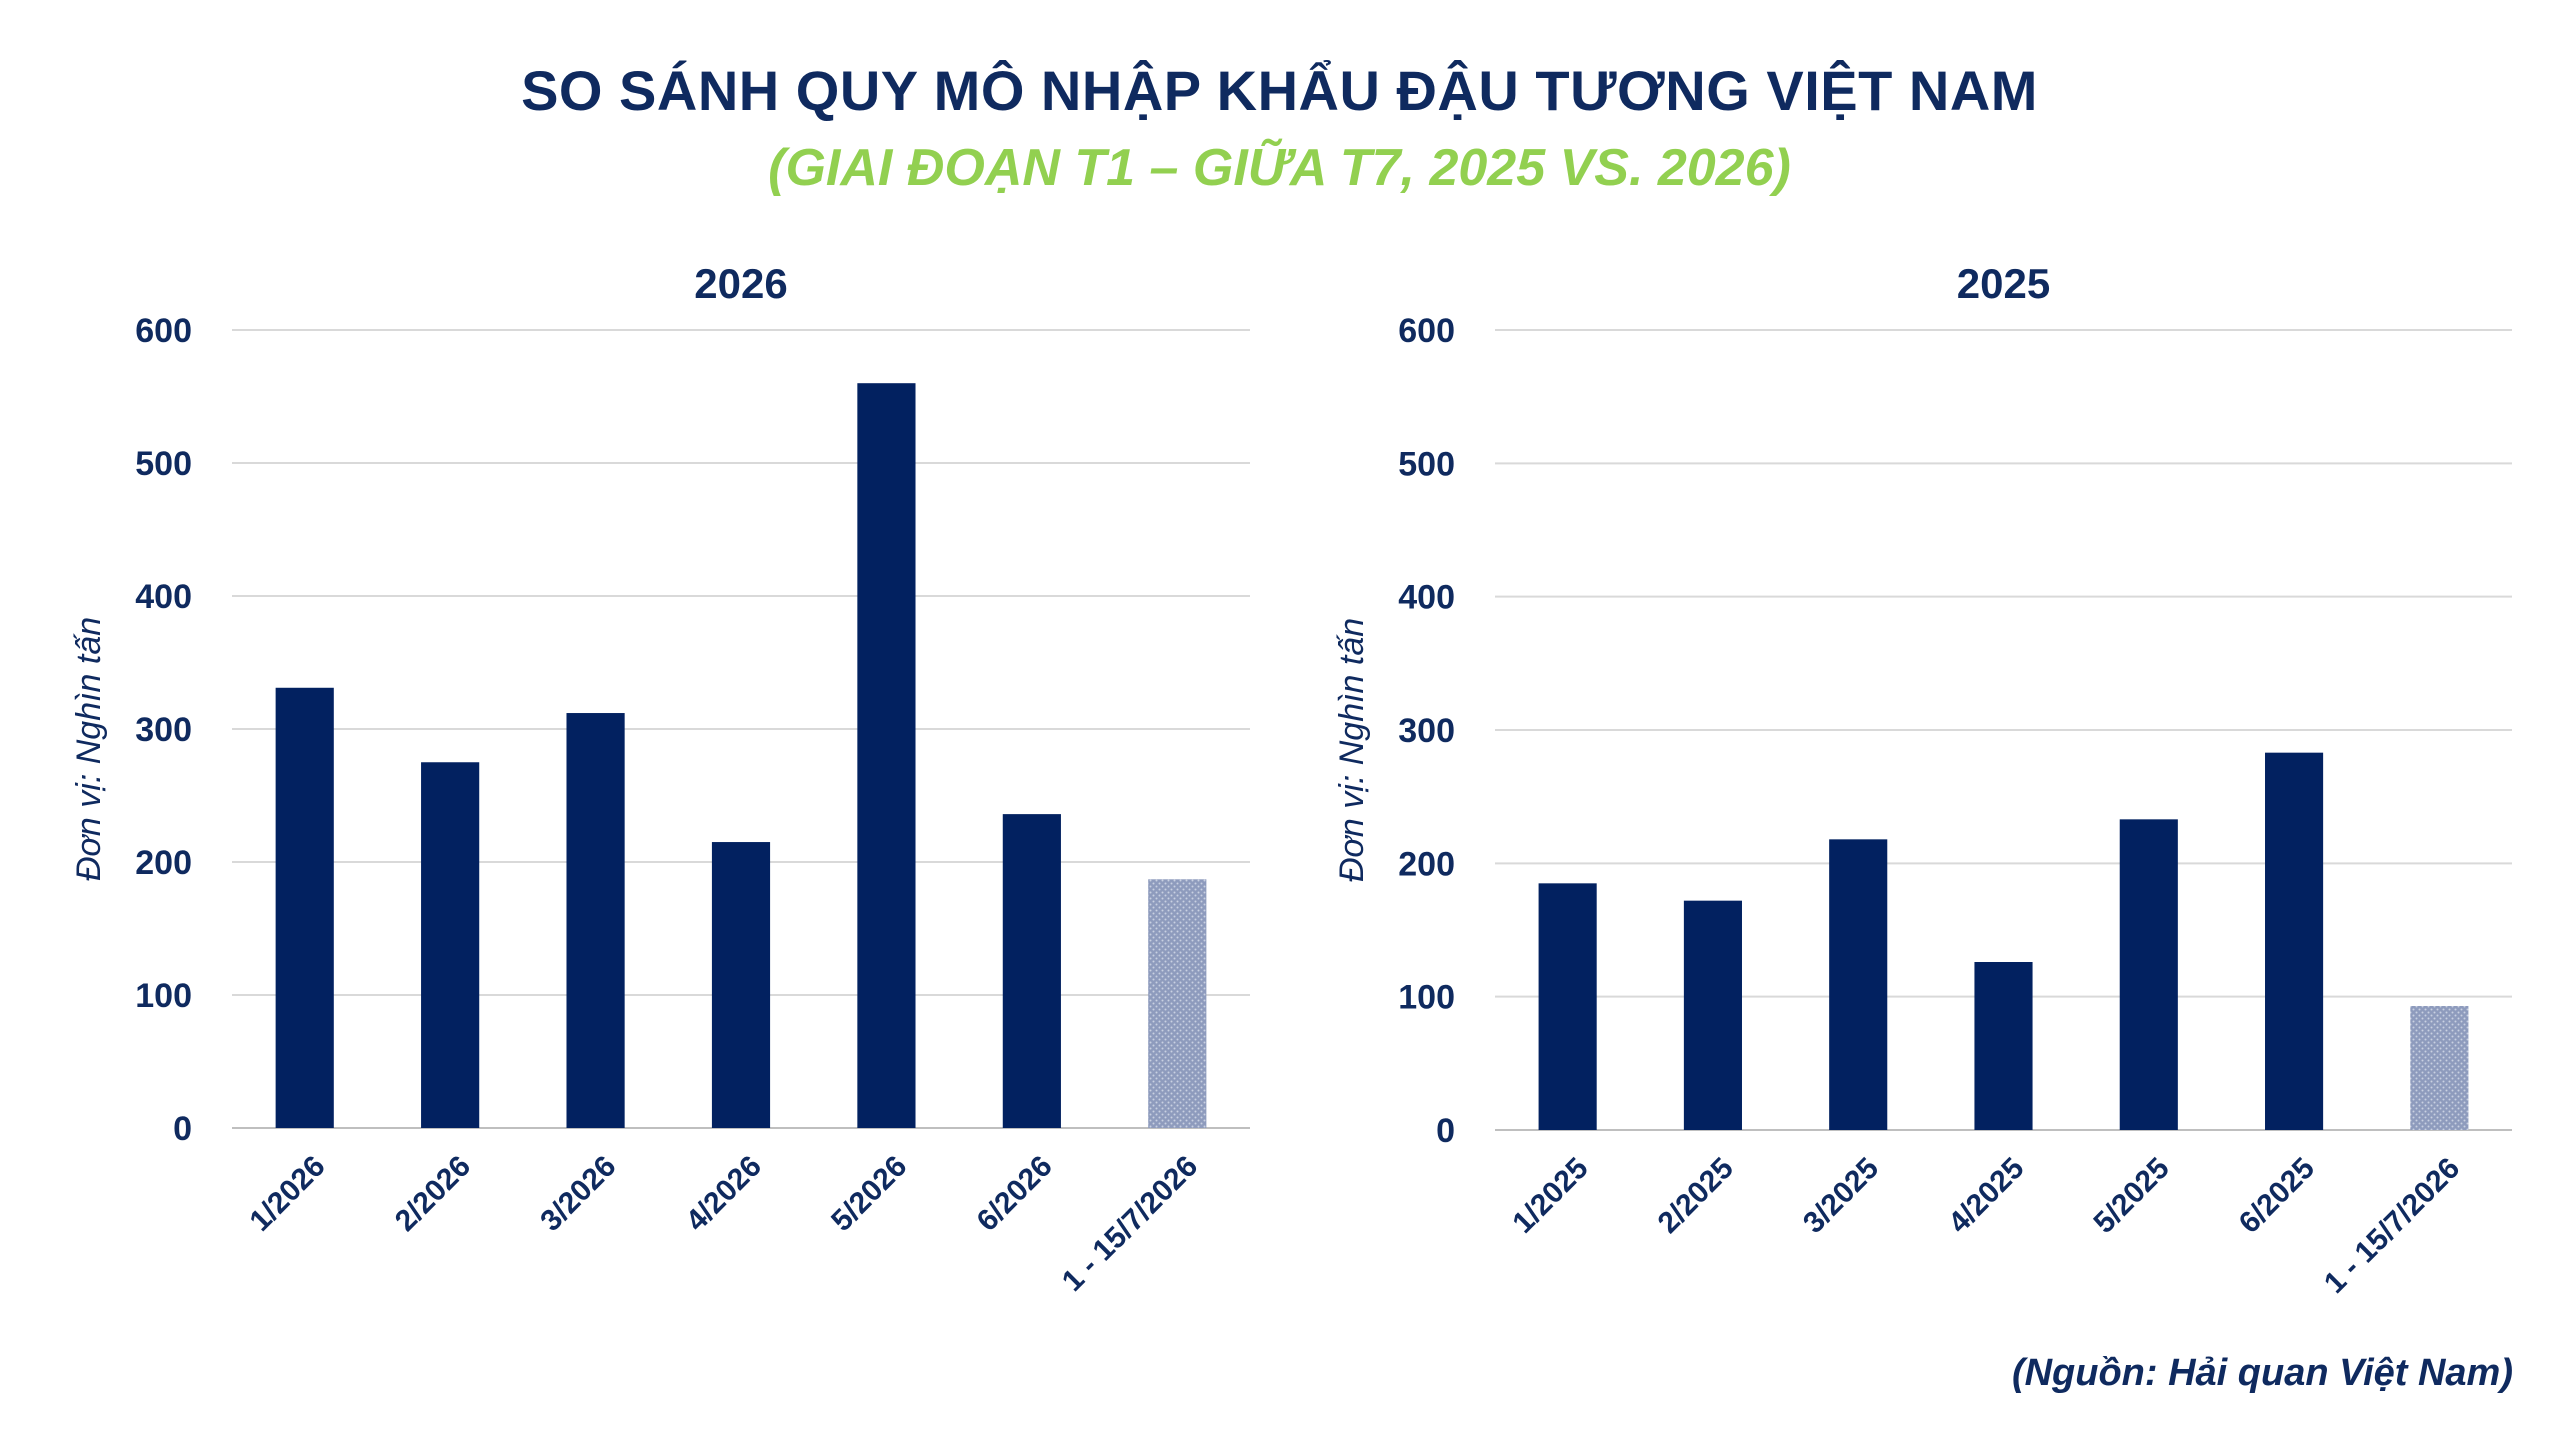 The width and height of the screenshot is (2559, 1440). I want to click on x-tick-label: 1/2025, so click(1550, 1196).